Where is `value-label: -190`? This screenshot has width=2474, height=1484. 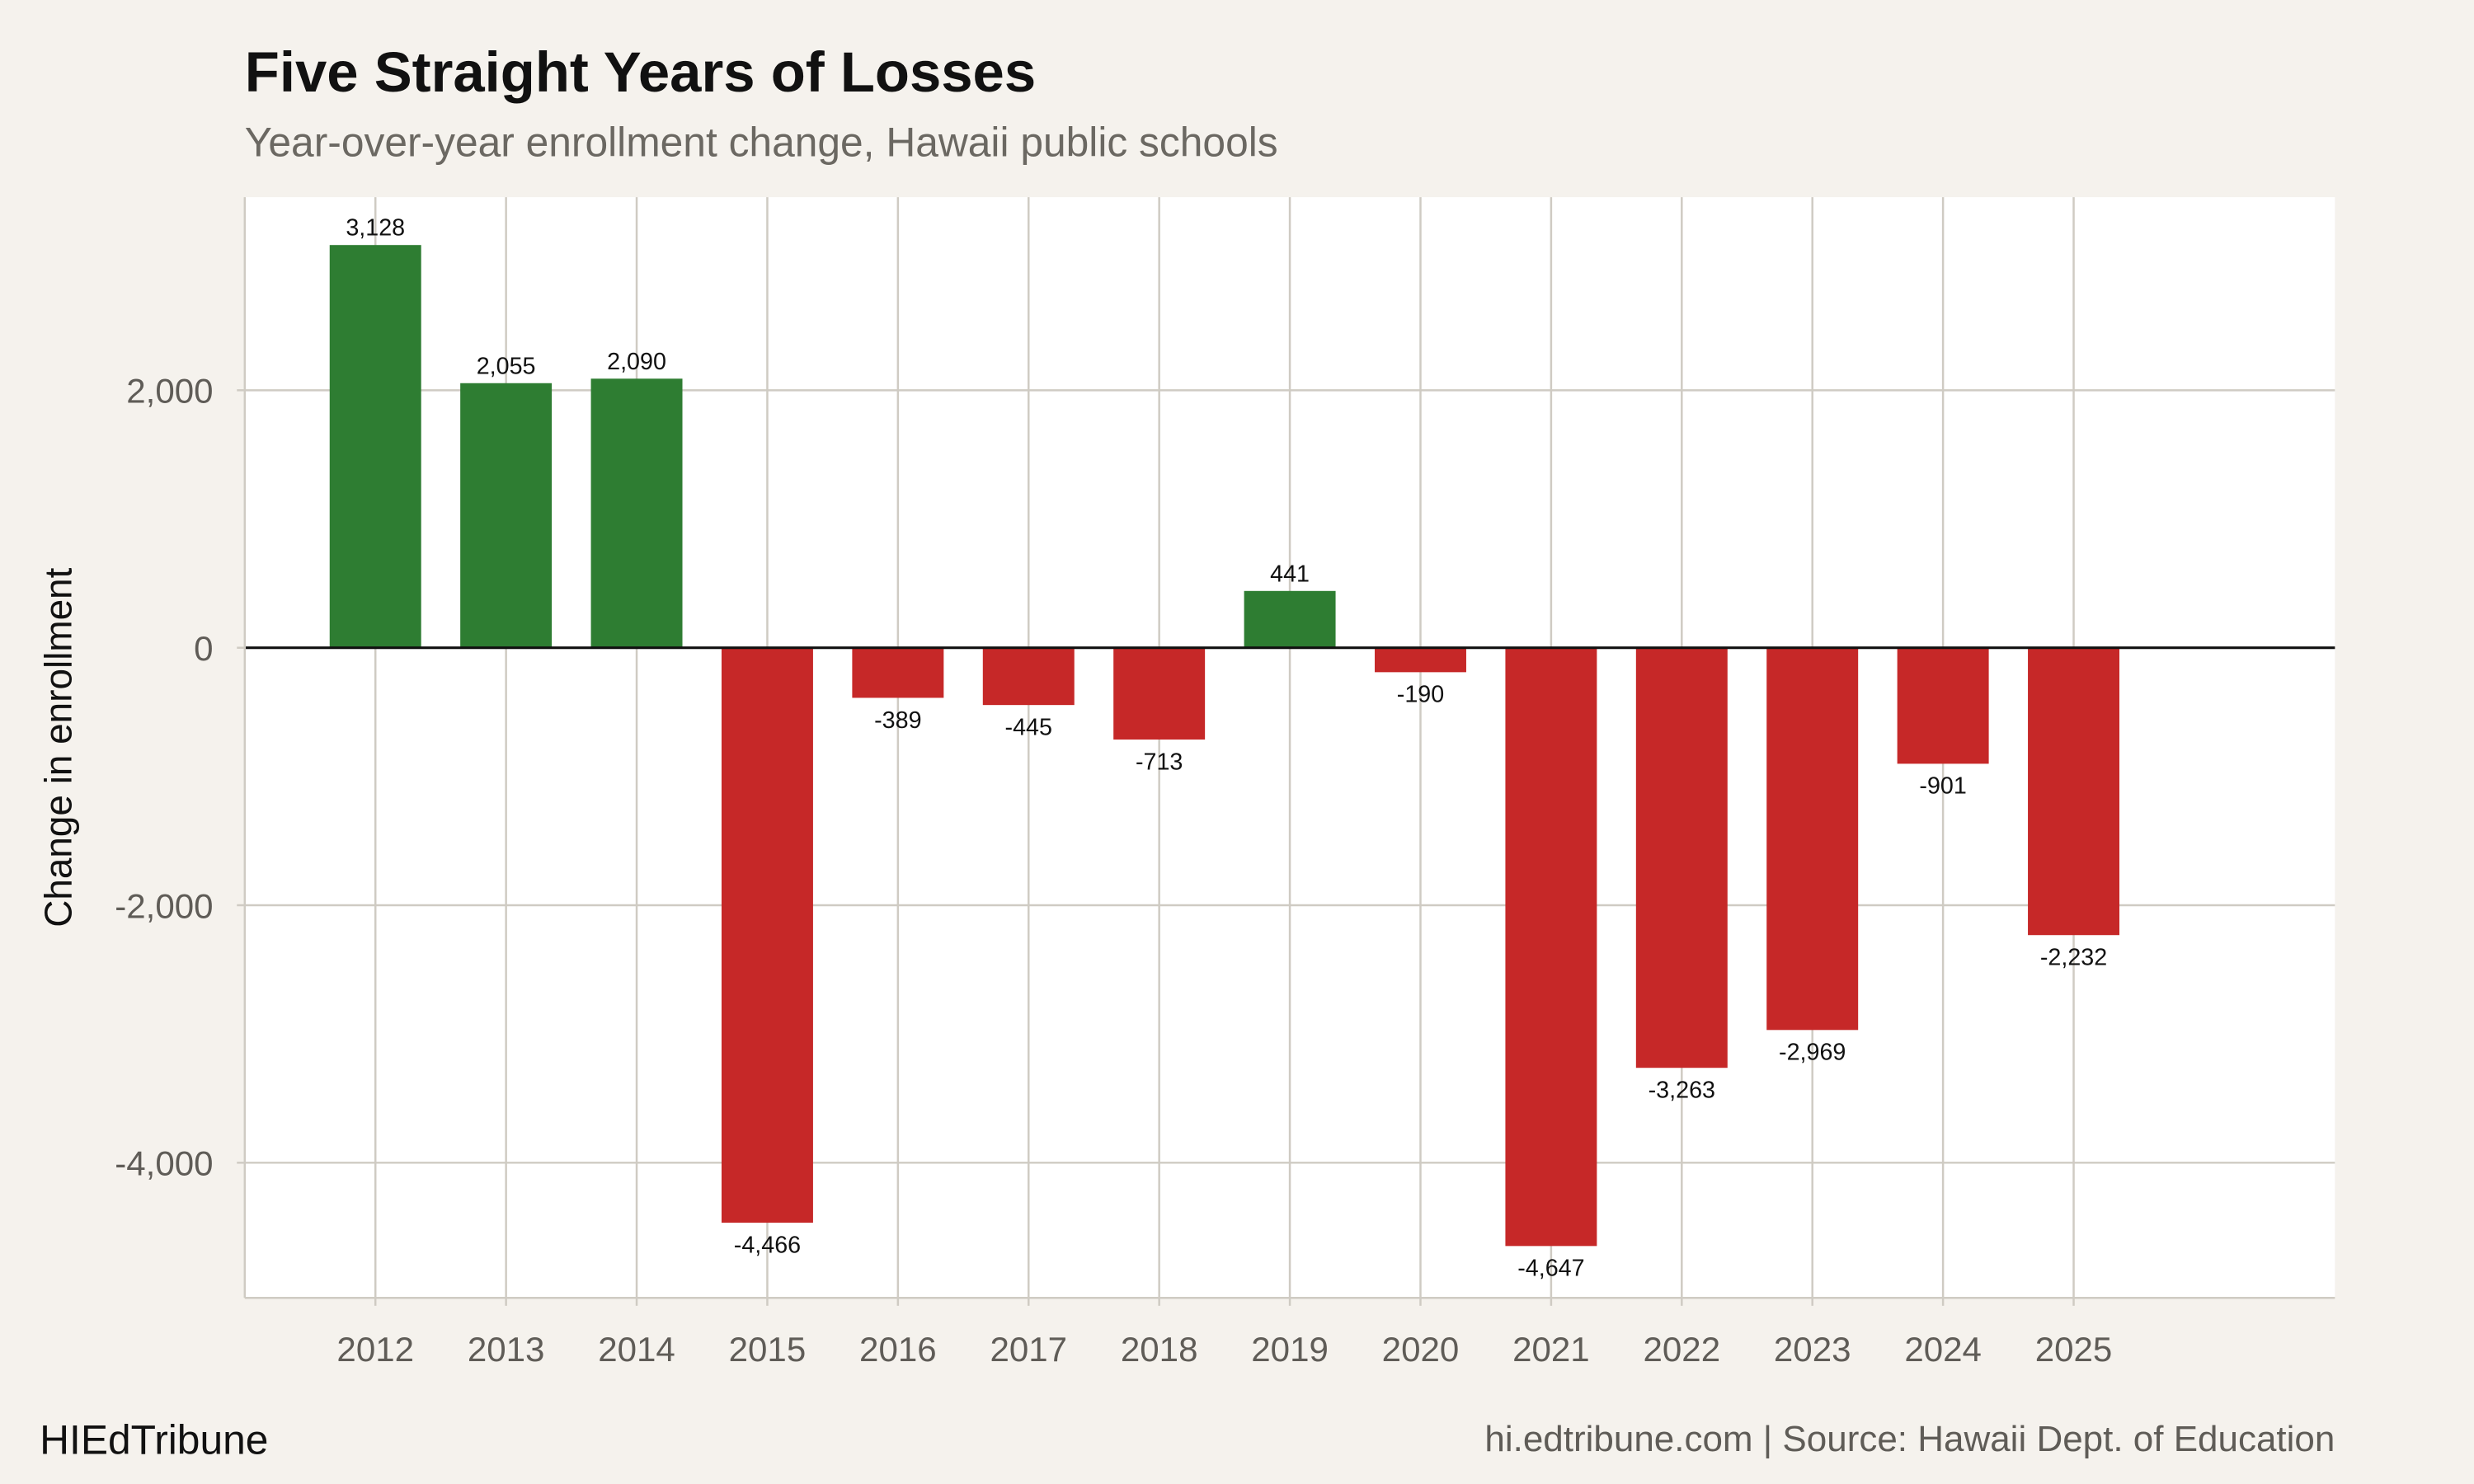 value-label: -190 is located at coordinates (1420, 695).